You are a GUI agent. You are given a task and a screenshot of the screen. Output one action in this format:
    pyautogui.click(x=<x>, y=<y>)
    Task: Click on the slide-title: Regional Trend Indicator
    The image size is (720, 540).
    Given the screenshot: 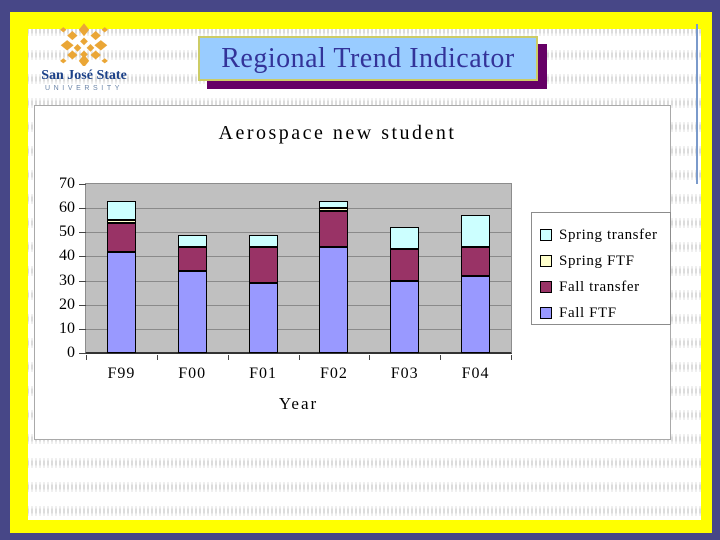 What is the action you would take?
    pyautogui.click(x=368, y=58)
    